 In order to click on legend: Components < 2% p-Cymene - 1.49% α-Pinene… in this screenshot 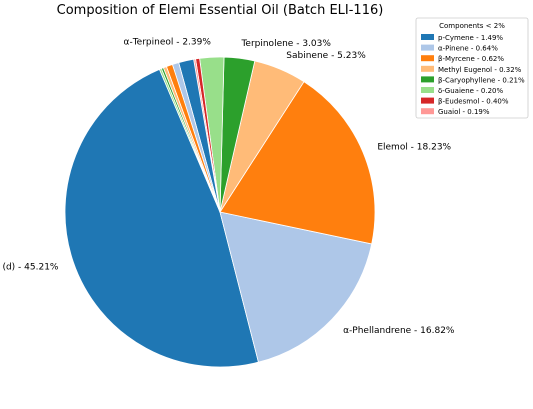, I will do `click(472, 68)`.